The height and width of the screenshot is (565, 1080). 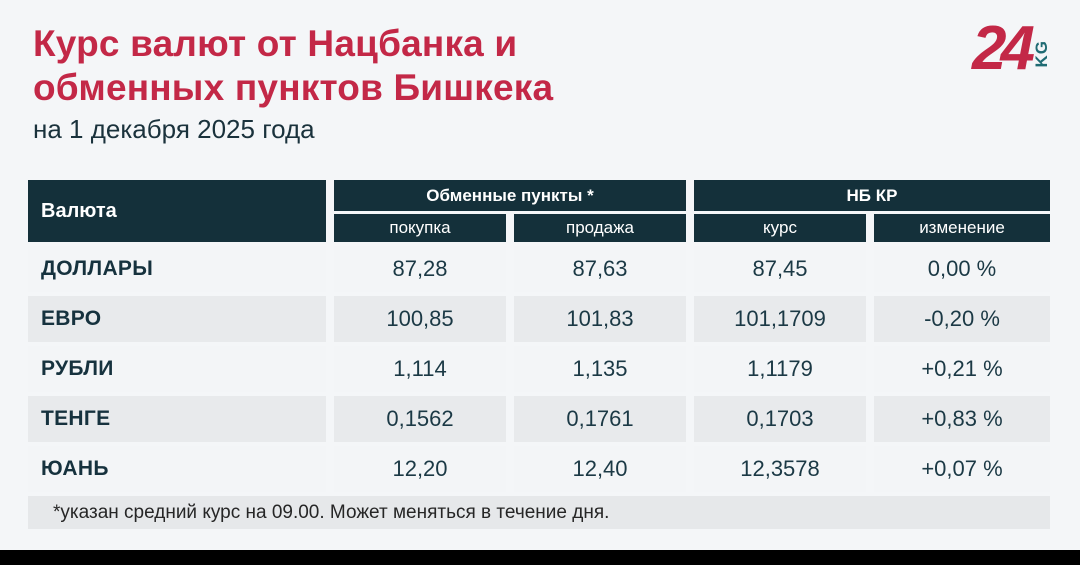 I want to click on buy-value: 0,1562, so click(x=420, y=419).